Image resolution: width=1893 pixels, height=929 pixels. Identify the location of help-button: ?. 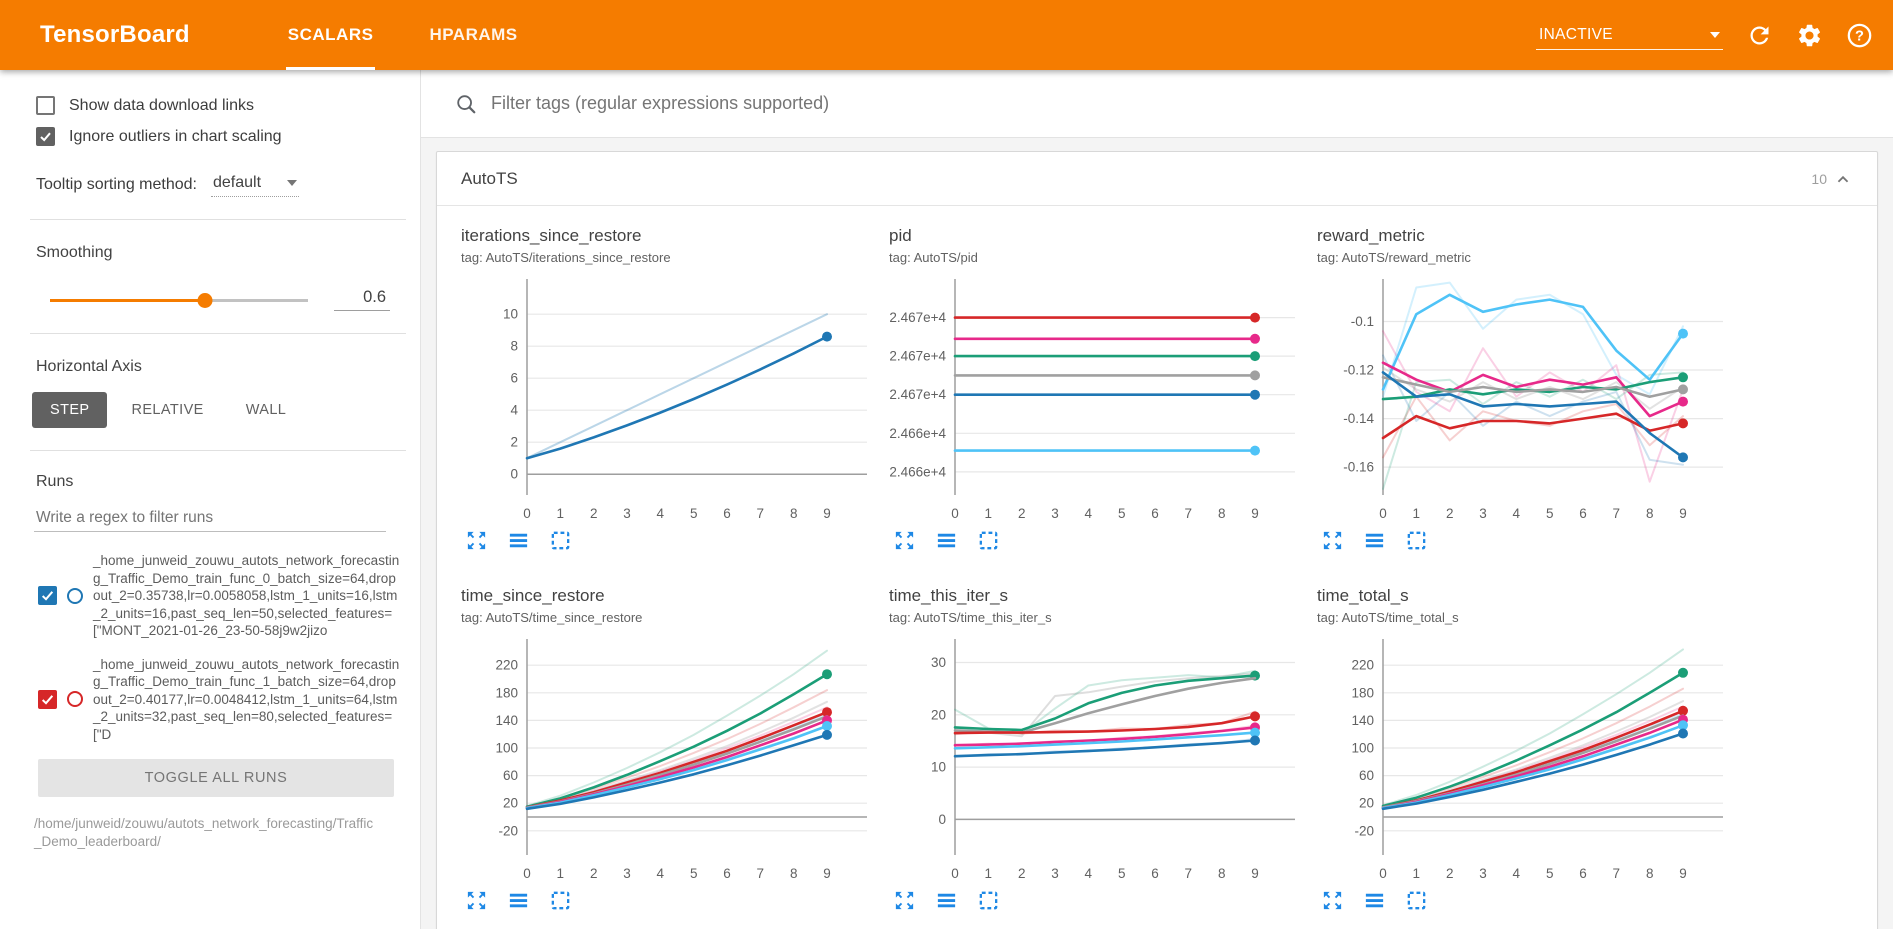
(1859, 35).